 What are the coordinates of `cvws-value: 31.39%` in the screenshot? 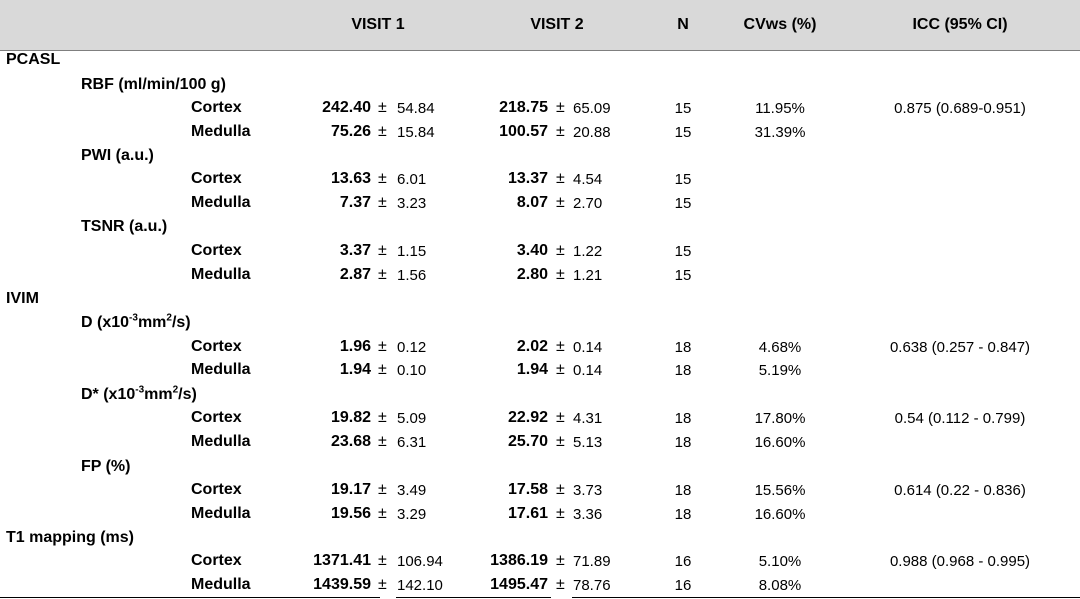 It's located at (780, 132).